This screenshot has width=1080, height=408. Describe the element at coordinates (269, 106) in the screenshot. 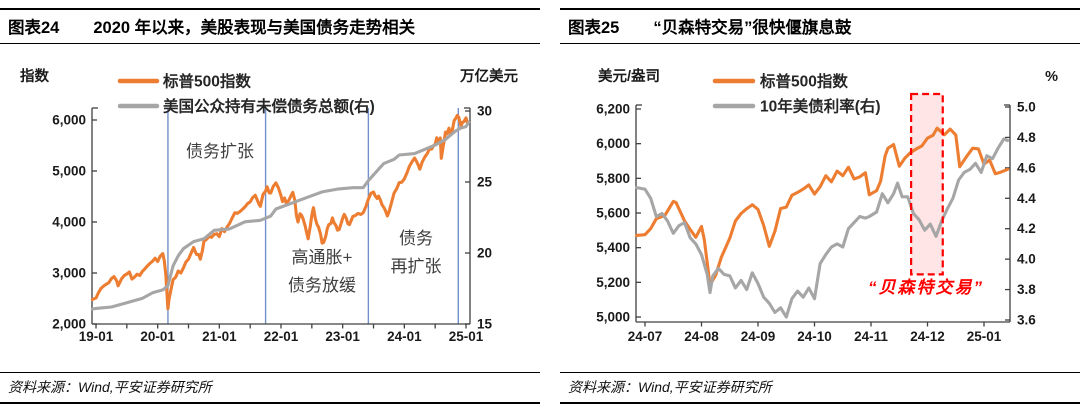

I see `us-public-debt-legend-label: 美国公众持有未偿债务总额(右)` at that location.